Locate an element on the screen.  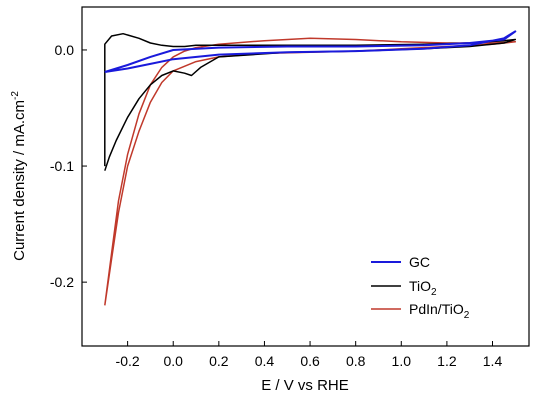
legend: GC TiO2 PdIn/TiO2 is located at coordinates (420, 287).